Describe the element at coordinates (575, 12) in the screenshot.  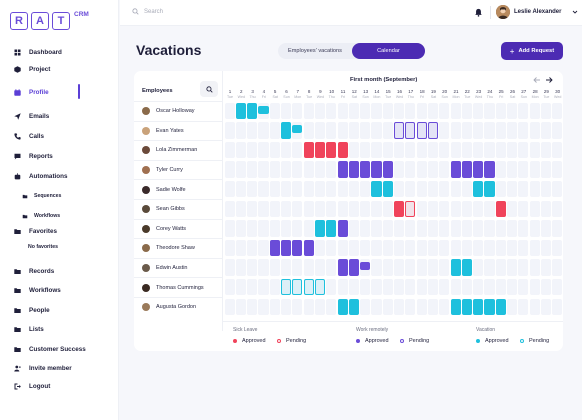
I see `chevron-down-icon` at that location.